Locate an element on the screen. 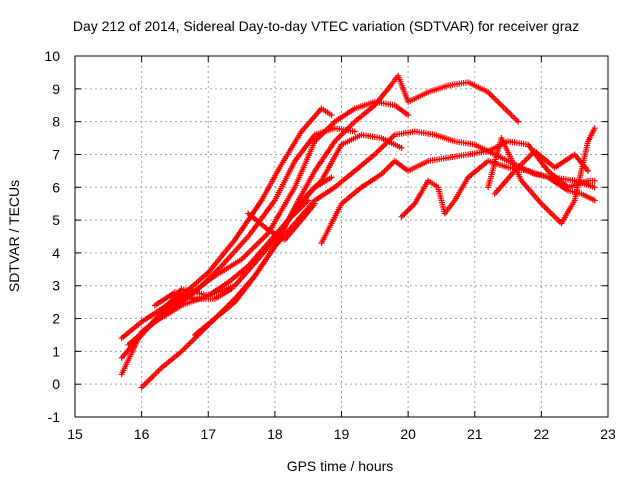 This screenshot has width=640, height=480. x-tick-label: 16 is located at coordinates (142, 434).